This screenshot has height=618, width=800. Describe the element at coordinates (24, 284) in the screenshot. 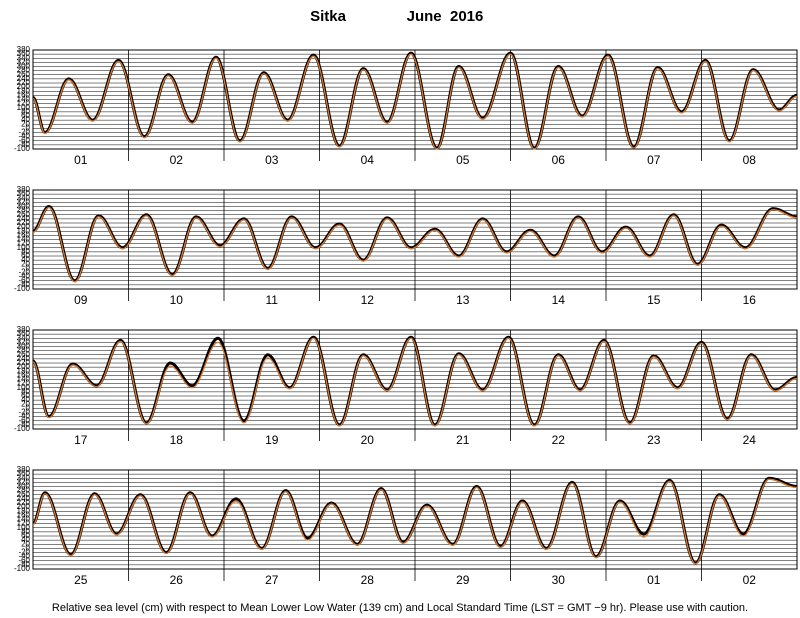

I see `y-tick-label: -80` at that location.